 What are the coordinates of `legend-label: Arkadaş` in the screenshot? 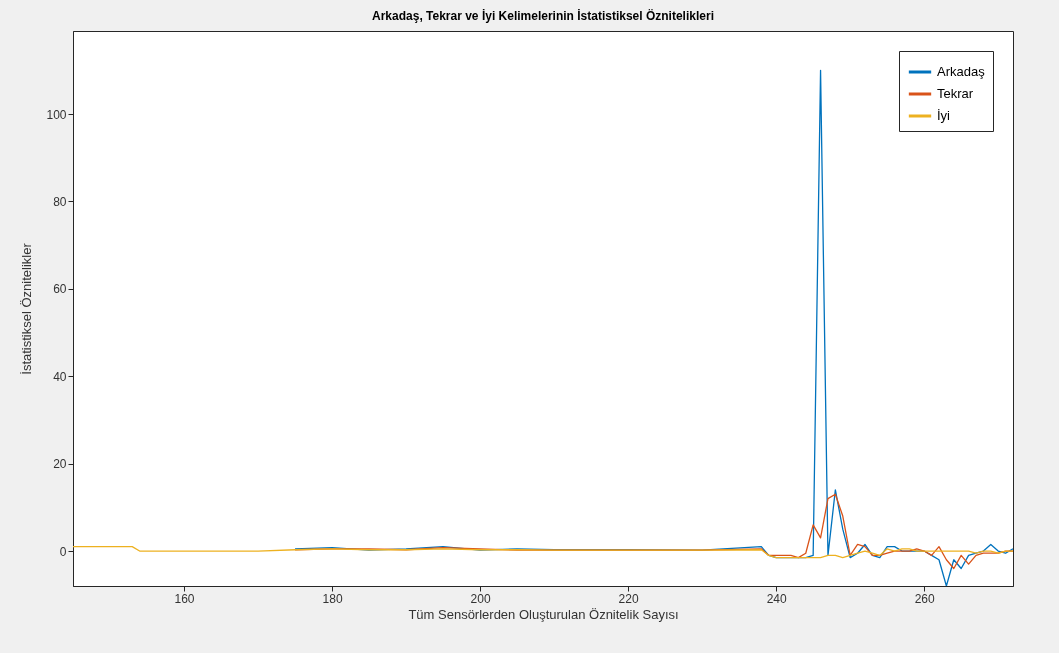 It's located at (961, 71).